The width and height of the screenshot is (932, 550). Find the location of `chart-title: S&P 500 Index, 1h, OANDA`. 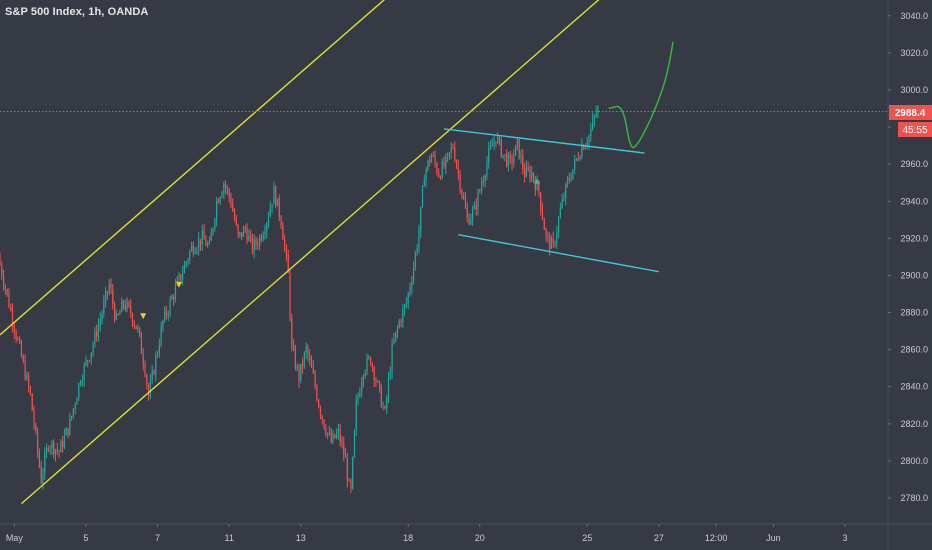

chart-title: S&P 500 Index, 1h, OANDA is located at coordinates (77, 12).